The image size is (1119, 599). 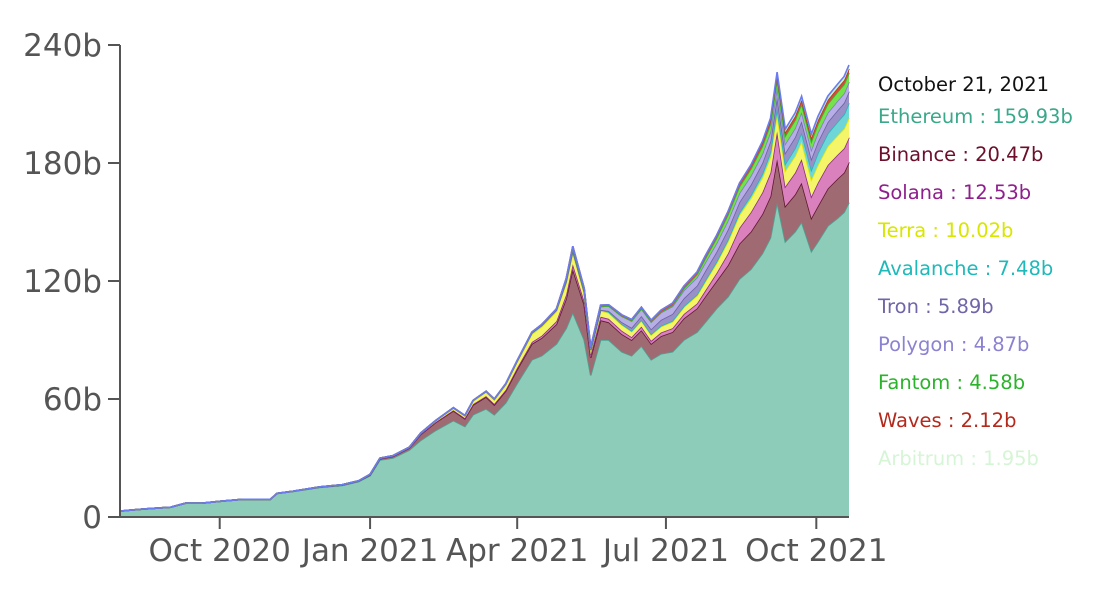 I want to click on y-tick-label: 60b, so click(x=72, y=400).